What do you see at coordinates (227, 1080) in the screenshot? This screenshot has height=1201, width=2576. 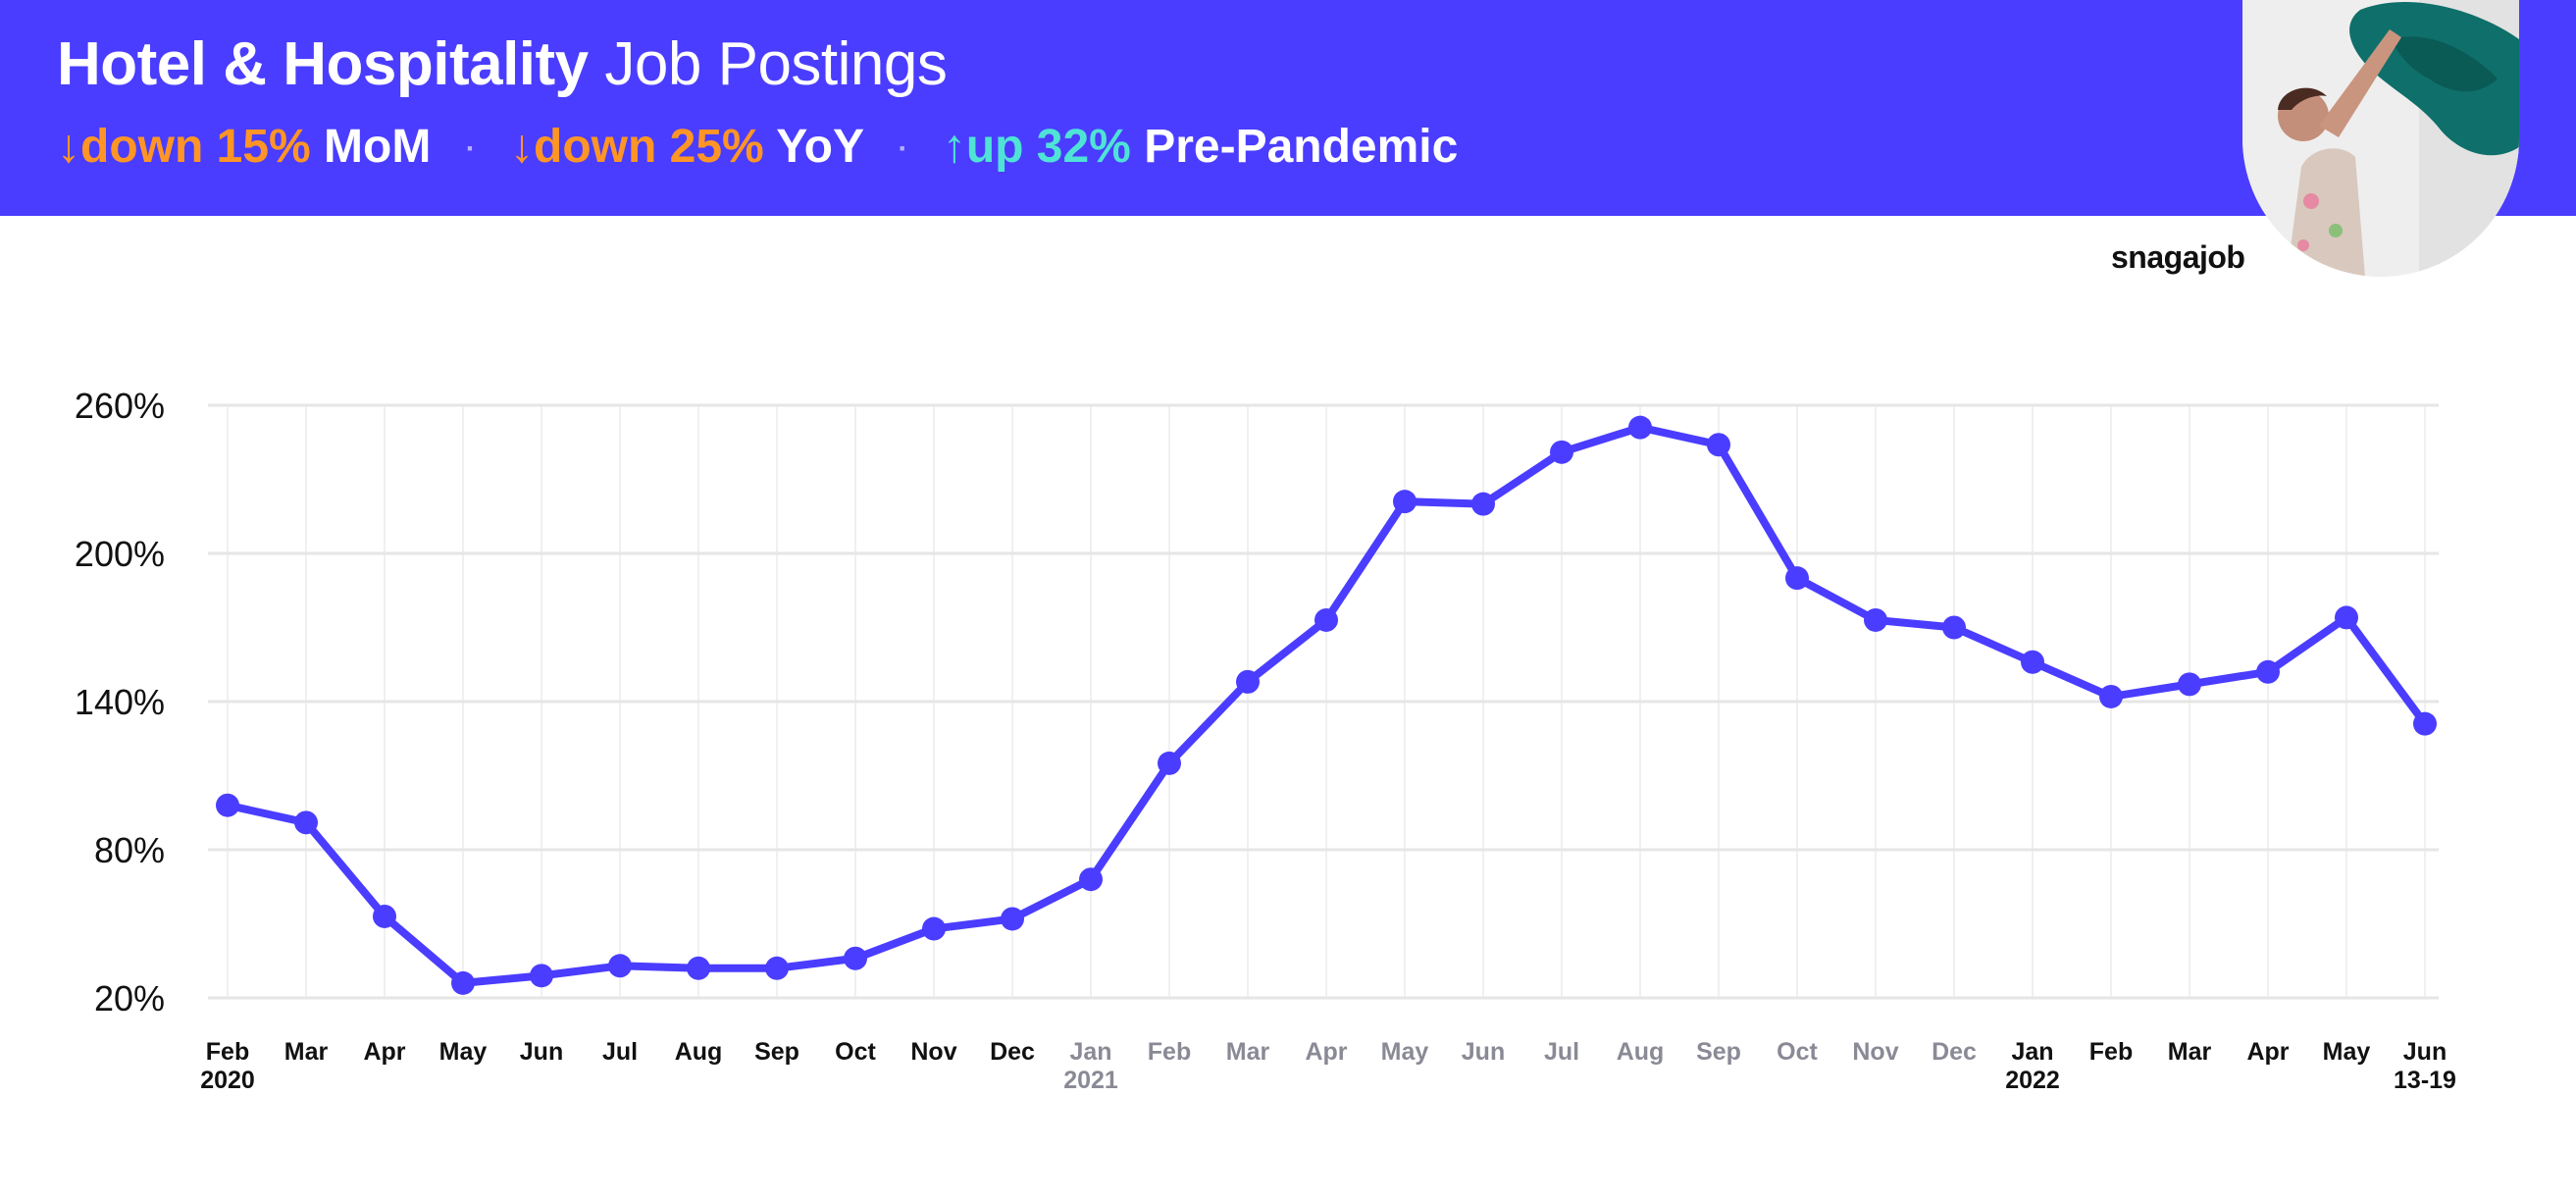 I see `x-tick-sublabel: 2020` at bounding box center [227, 1080].